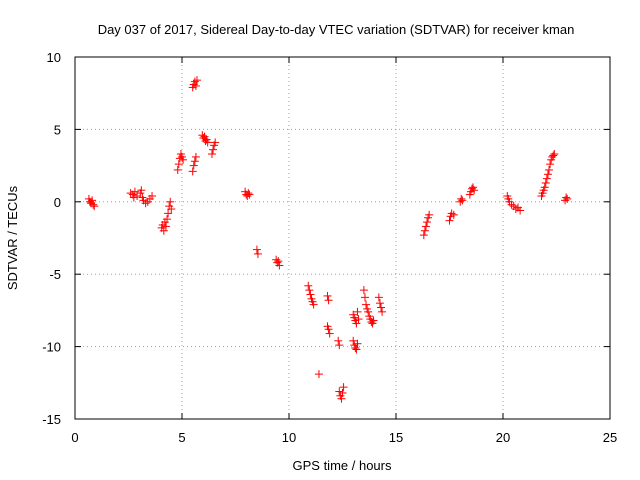  Describe the element at coordinates (396, 437) in the screenshot. I see `x-tick-label: 15` at that location.